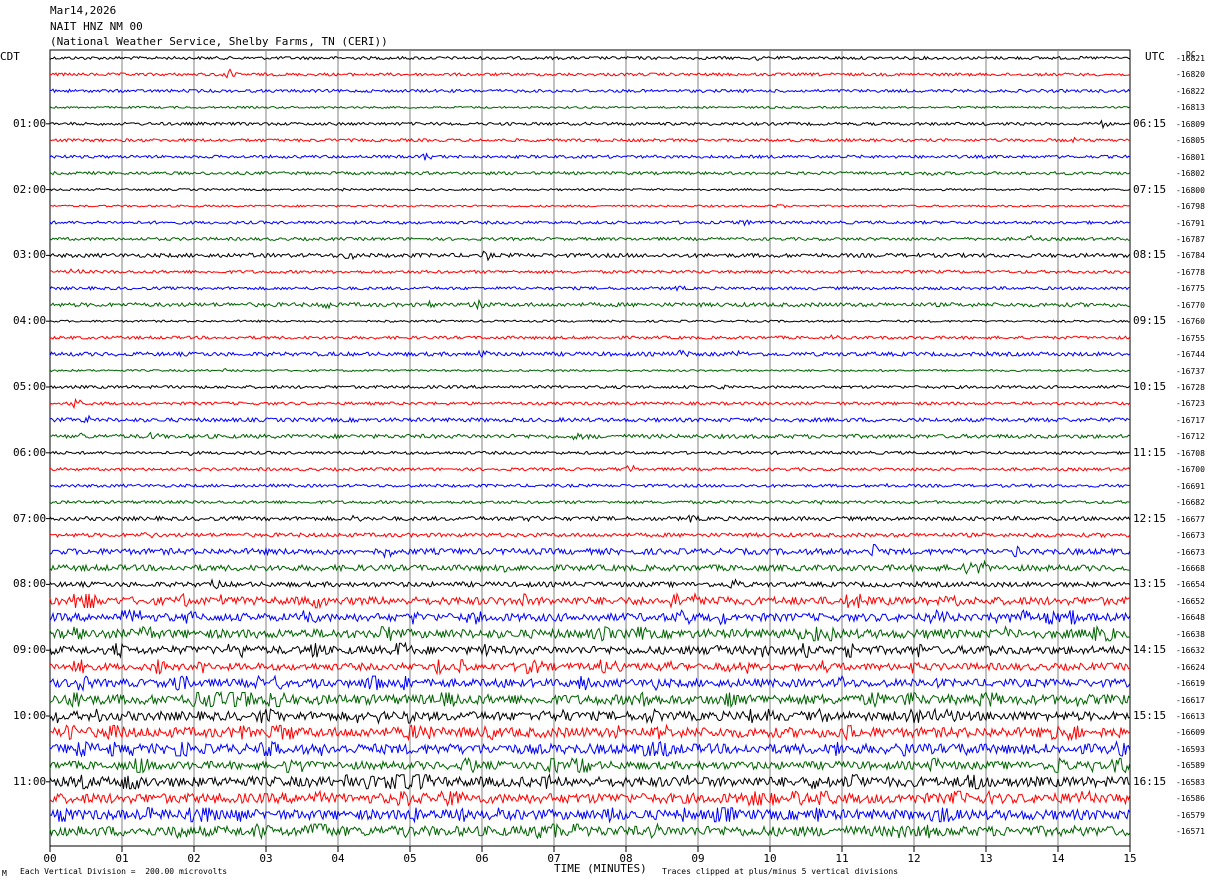 Image resolution: width=1210 pixels, height=886 pixels. I want to click on dc-offset-label: -16728, so click(1190, 387).